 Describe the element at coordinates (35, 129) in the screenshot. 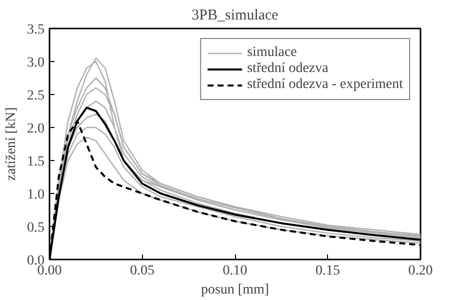

I see `y-tick-label: 2.0` at that location.